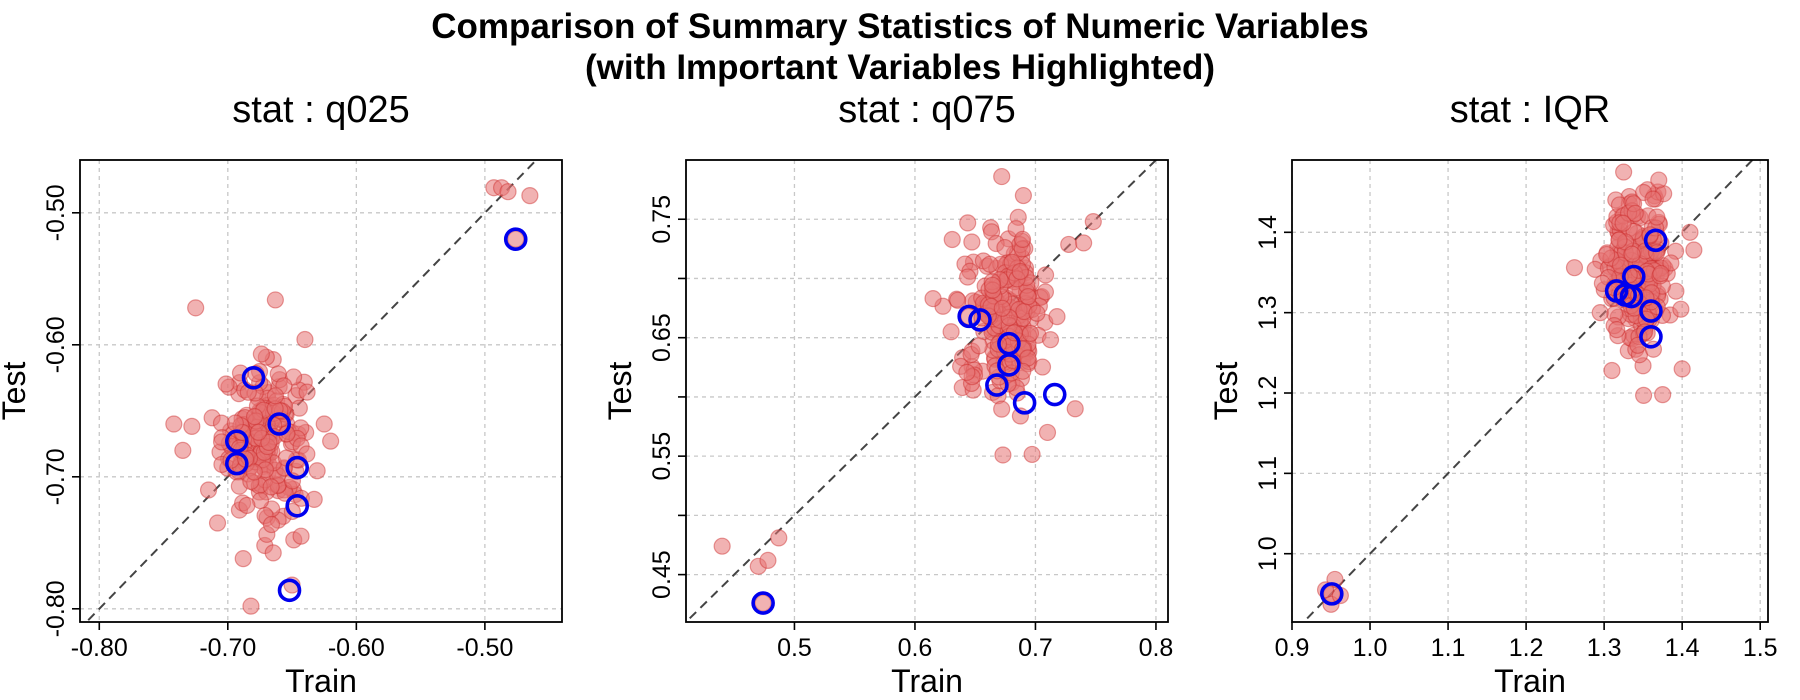 The height and width of the screenshot is (700, 1800). I want to click on y-tick-label: -0.60, so click(56, 344).